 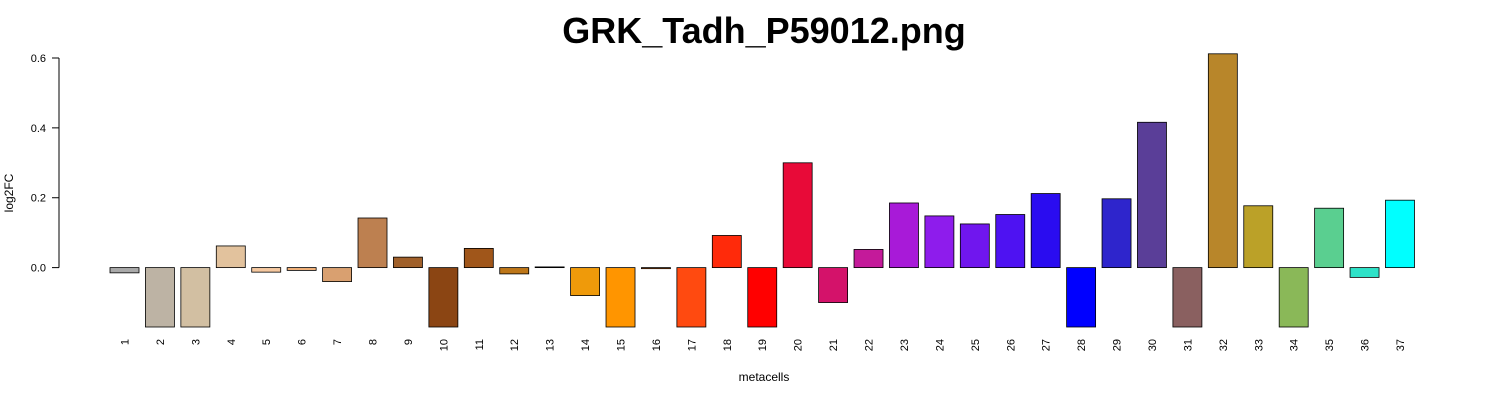 I want to click on x-tick-label: 28, so click(x=1082, y=345).